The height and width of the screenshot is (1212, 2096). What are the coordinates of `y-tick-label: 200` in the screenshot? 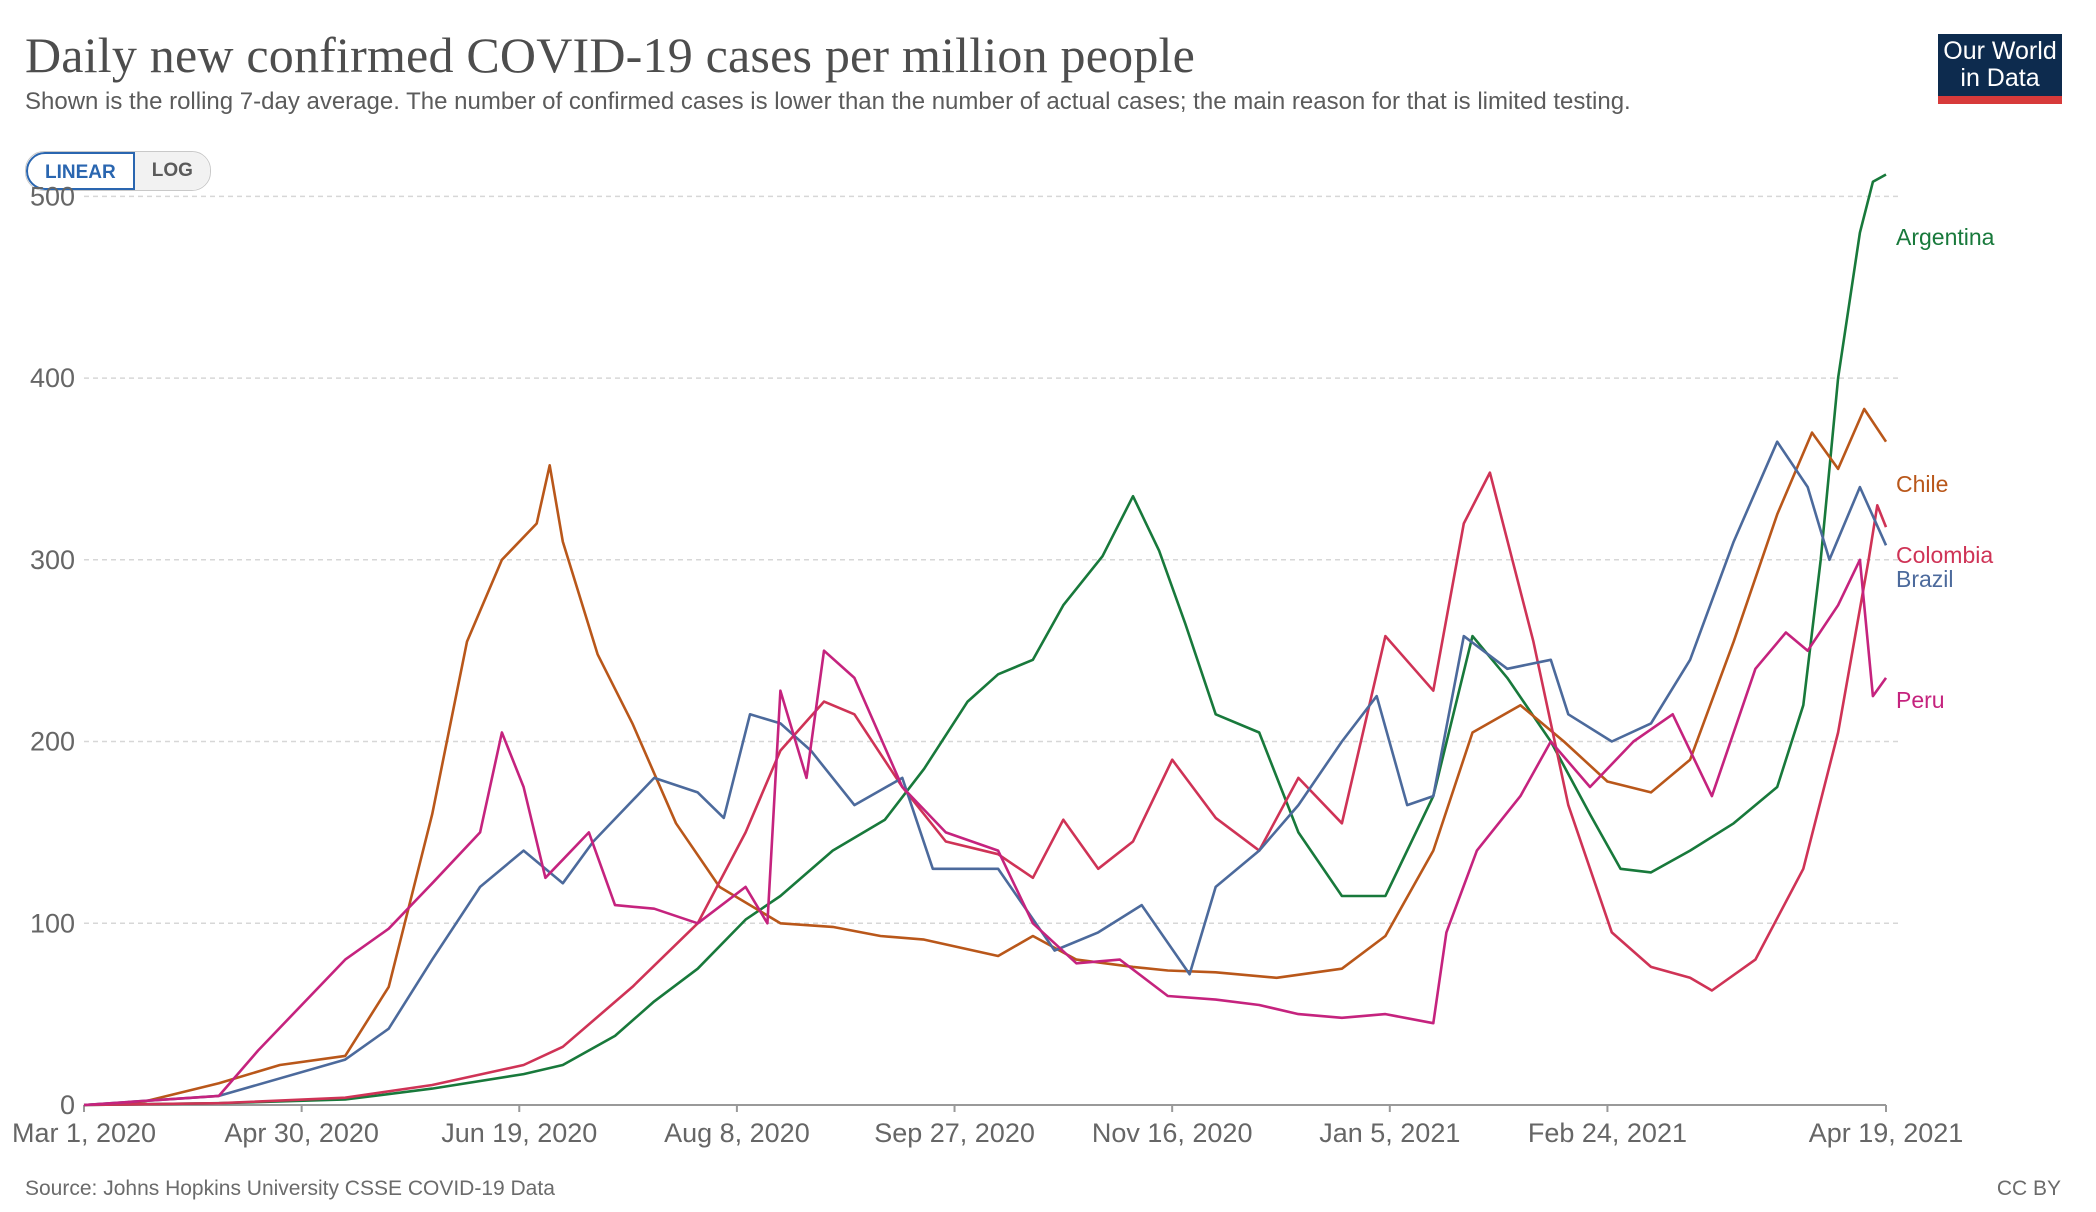 It's located at (52, 742).